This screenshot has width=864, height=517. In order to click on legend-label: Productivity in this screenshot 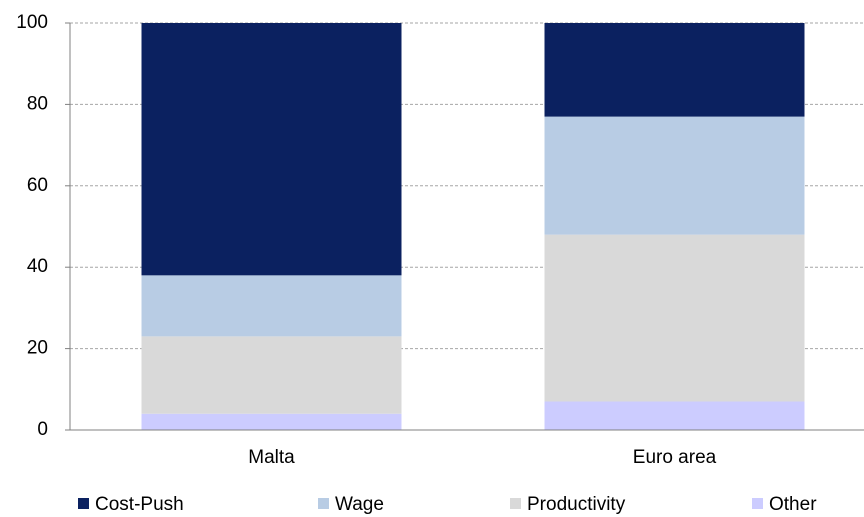, I will do `click(576, 504)`.